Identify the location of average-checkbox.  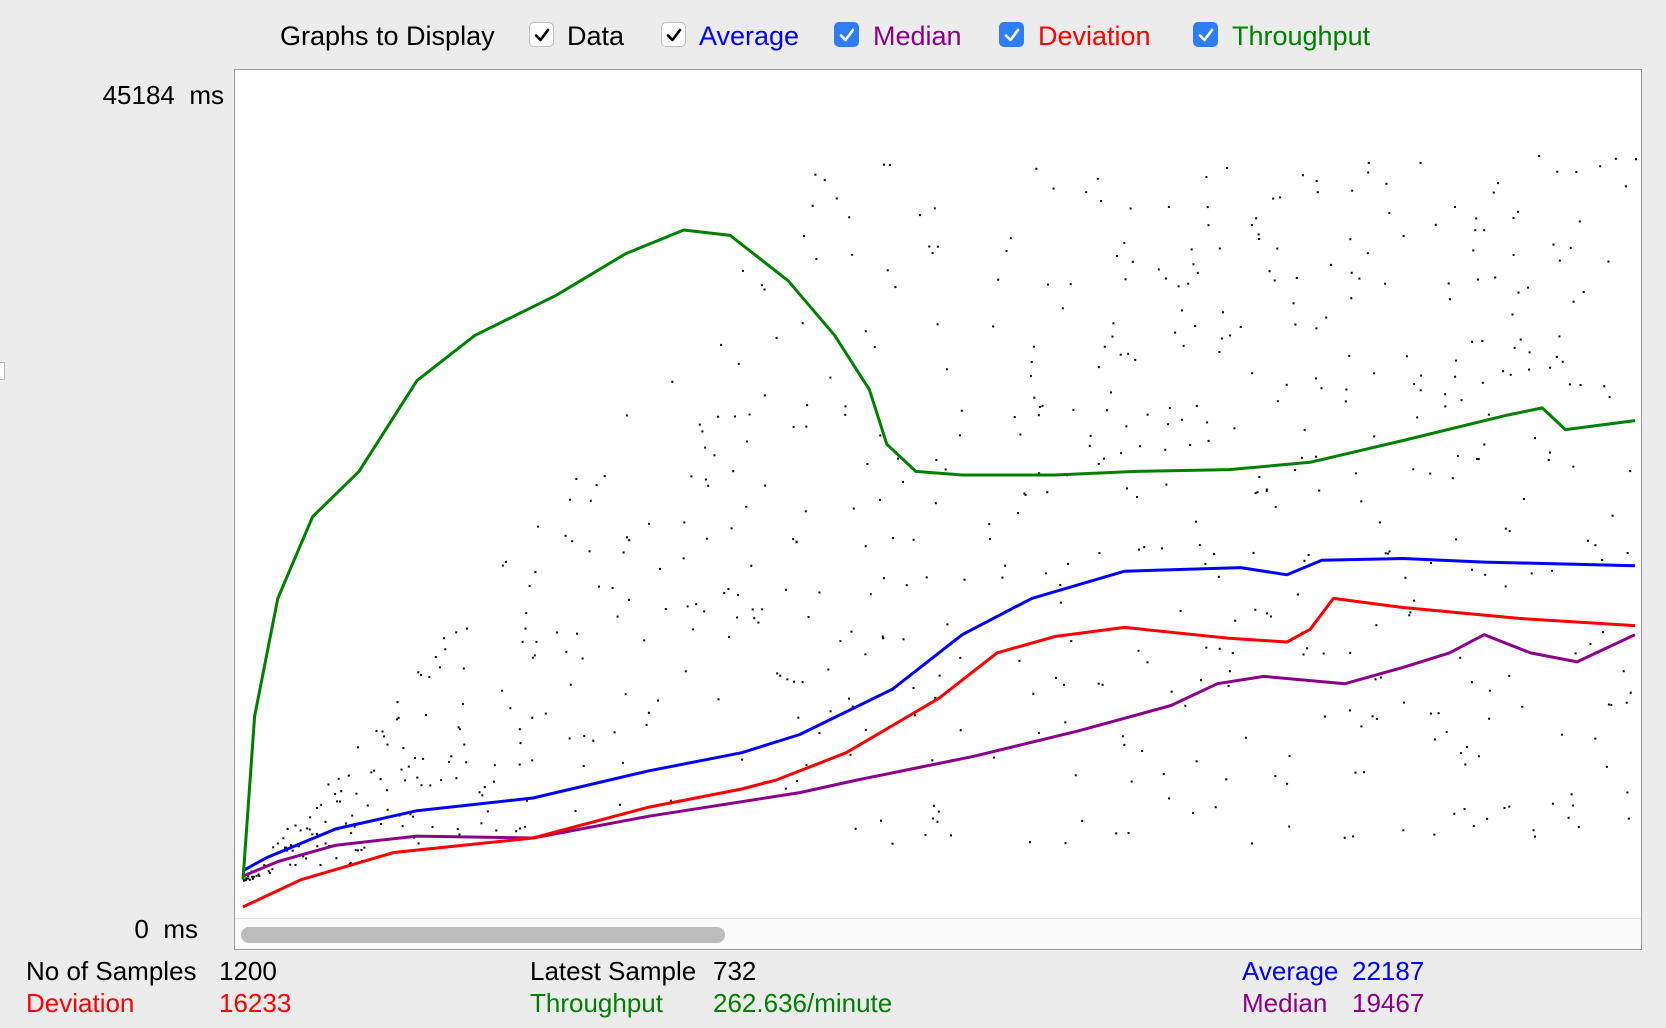
(673, 34).